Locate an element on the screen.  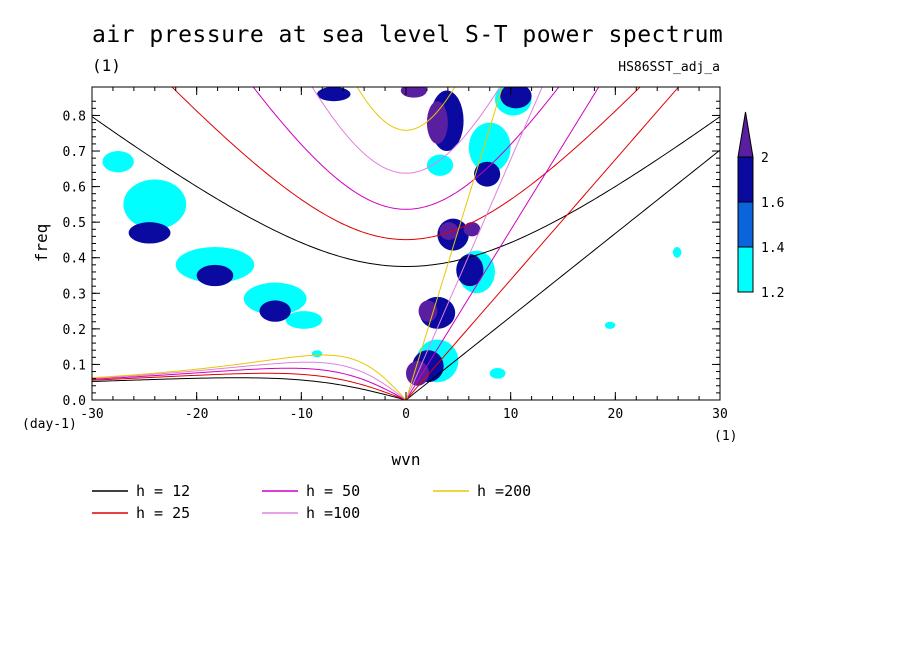
y-tick-label: 0.4 is located at coordinates (75, 259).